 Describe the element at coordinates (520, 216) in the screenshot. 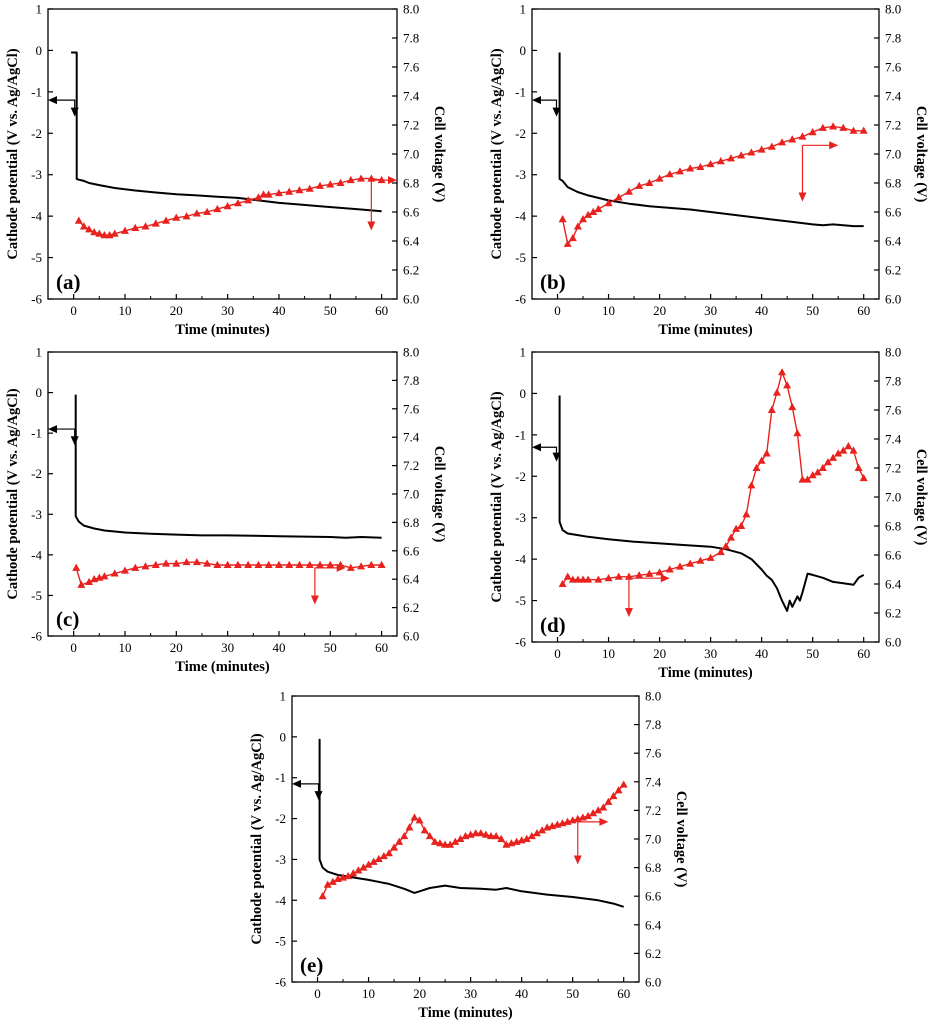

I see `y-left-tick-label: -4` at that location.